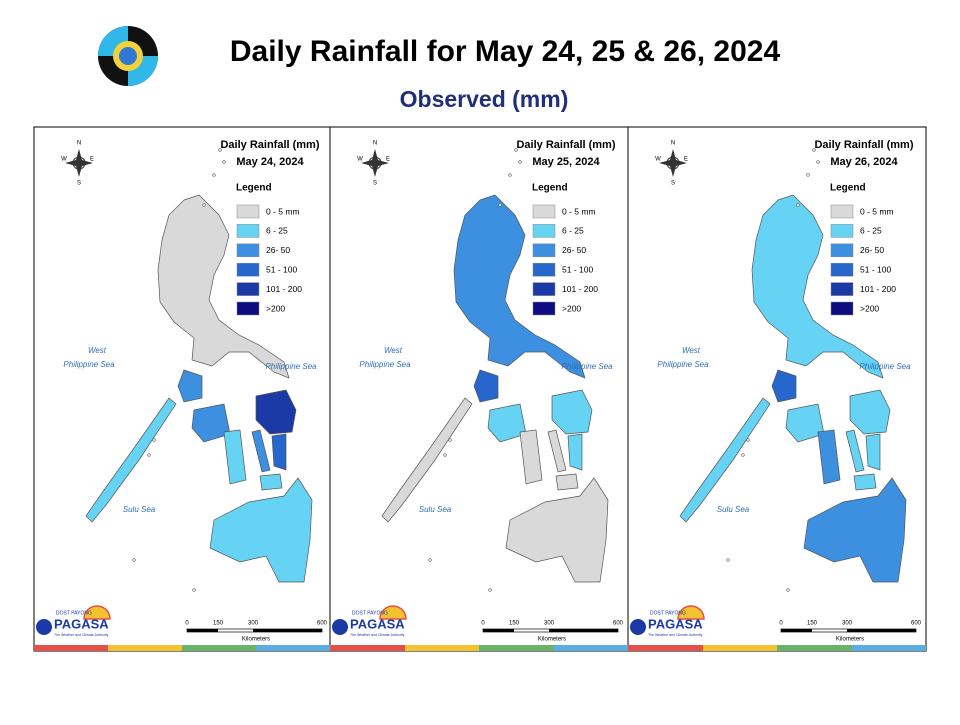 The width and height of the screenshot is (960, 725). Describe the element at coordinates (566, 162) in the screenshot. I see `map-date: May 25, 2024` at that location.